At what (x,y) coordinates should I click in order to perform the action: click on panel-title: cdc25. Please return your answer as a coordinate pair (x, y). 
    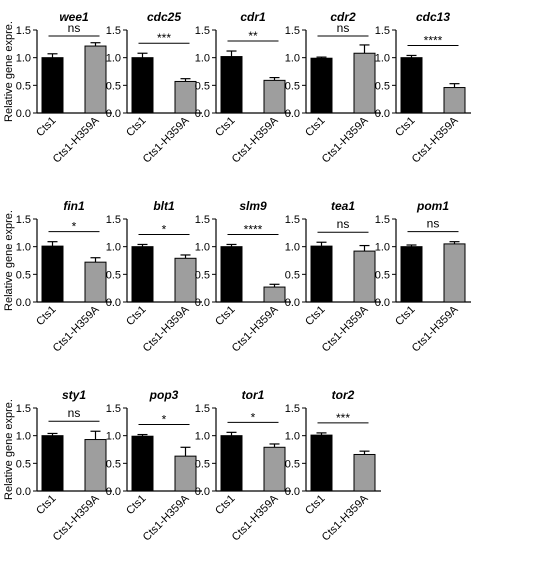
    Looking at the image, I should click on (164, 17).